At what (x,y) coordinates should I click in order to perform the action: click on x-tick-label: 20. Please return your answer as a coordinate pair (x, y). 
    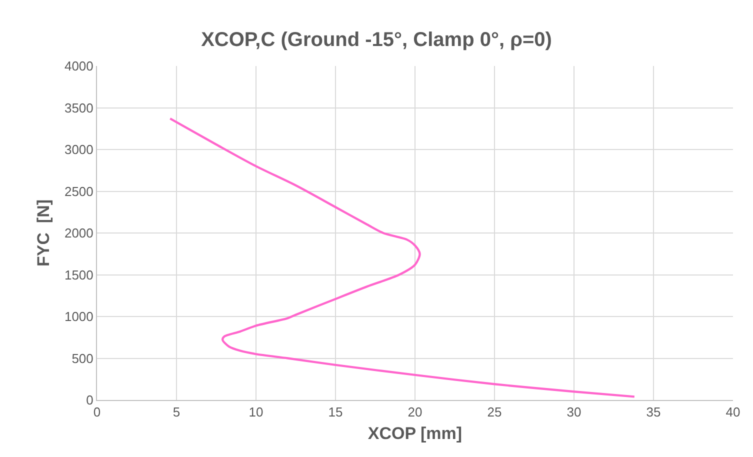
    Looking at the image, I should click on (415, 412).